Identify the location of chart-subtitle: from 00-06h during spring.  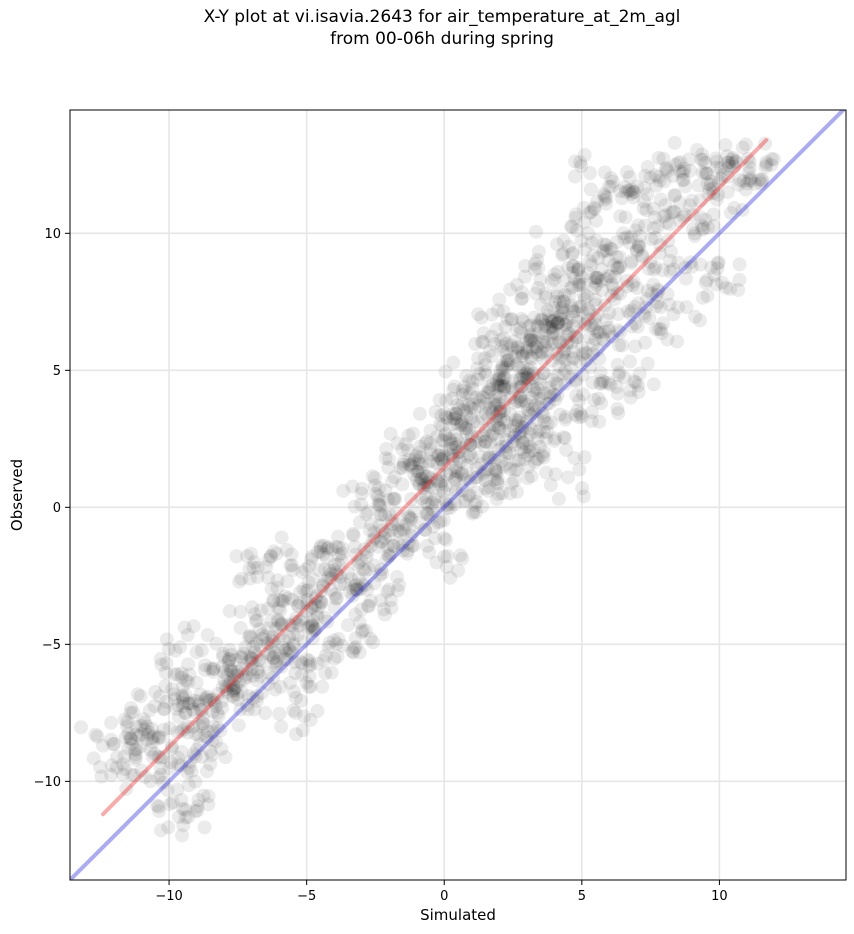
(442, 39).